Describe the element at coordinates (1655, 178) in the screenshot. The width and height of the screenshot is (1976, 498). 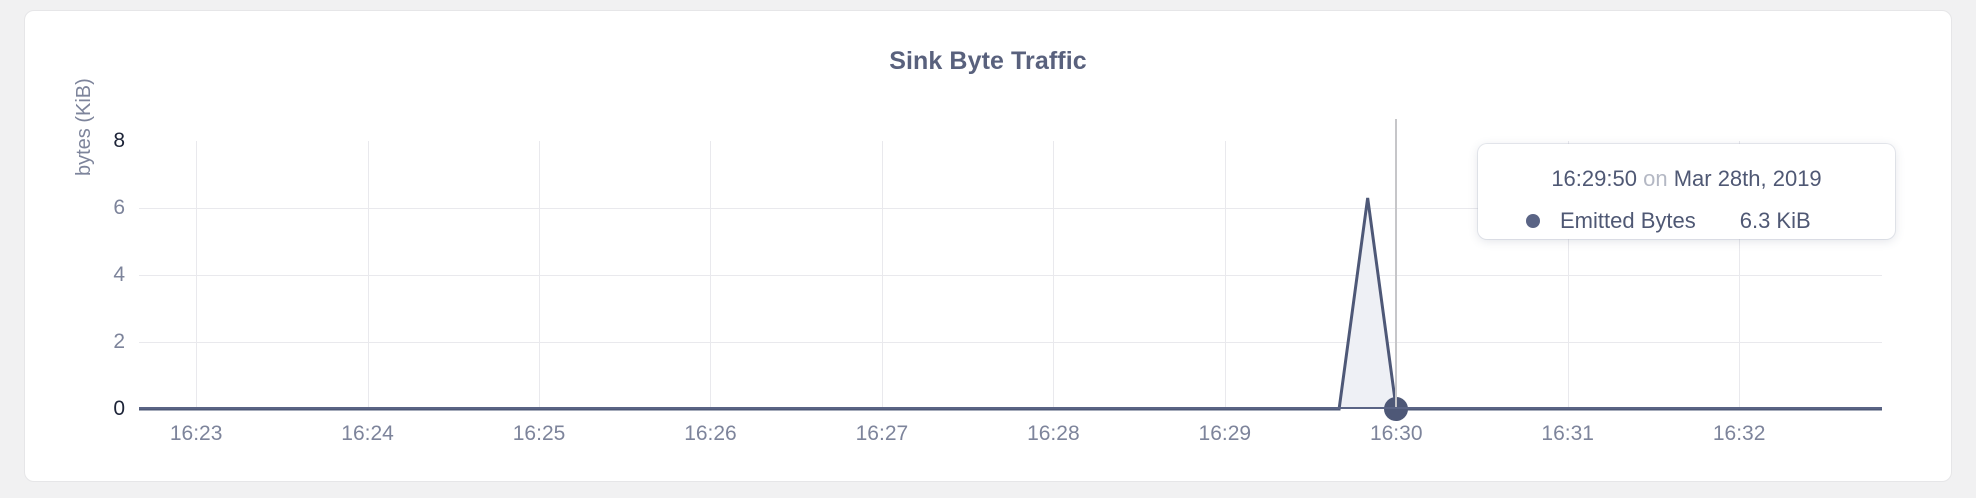
I see `tooltip-connector: on` at that location.